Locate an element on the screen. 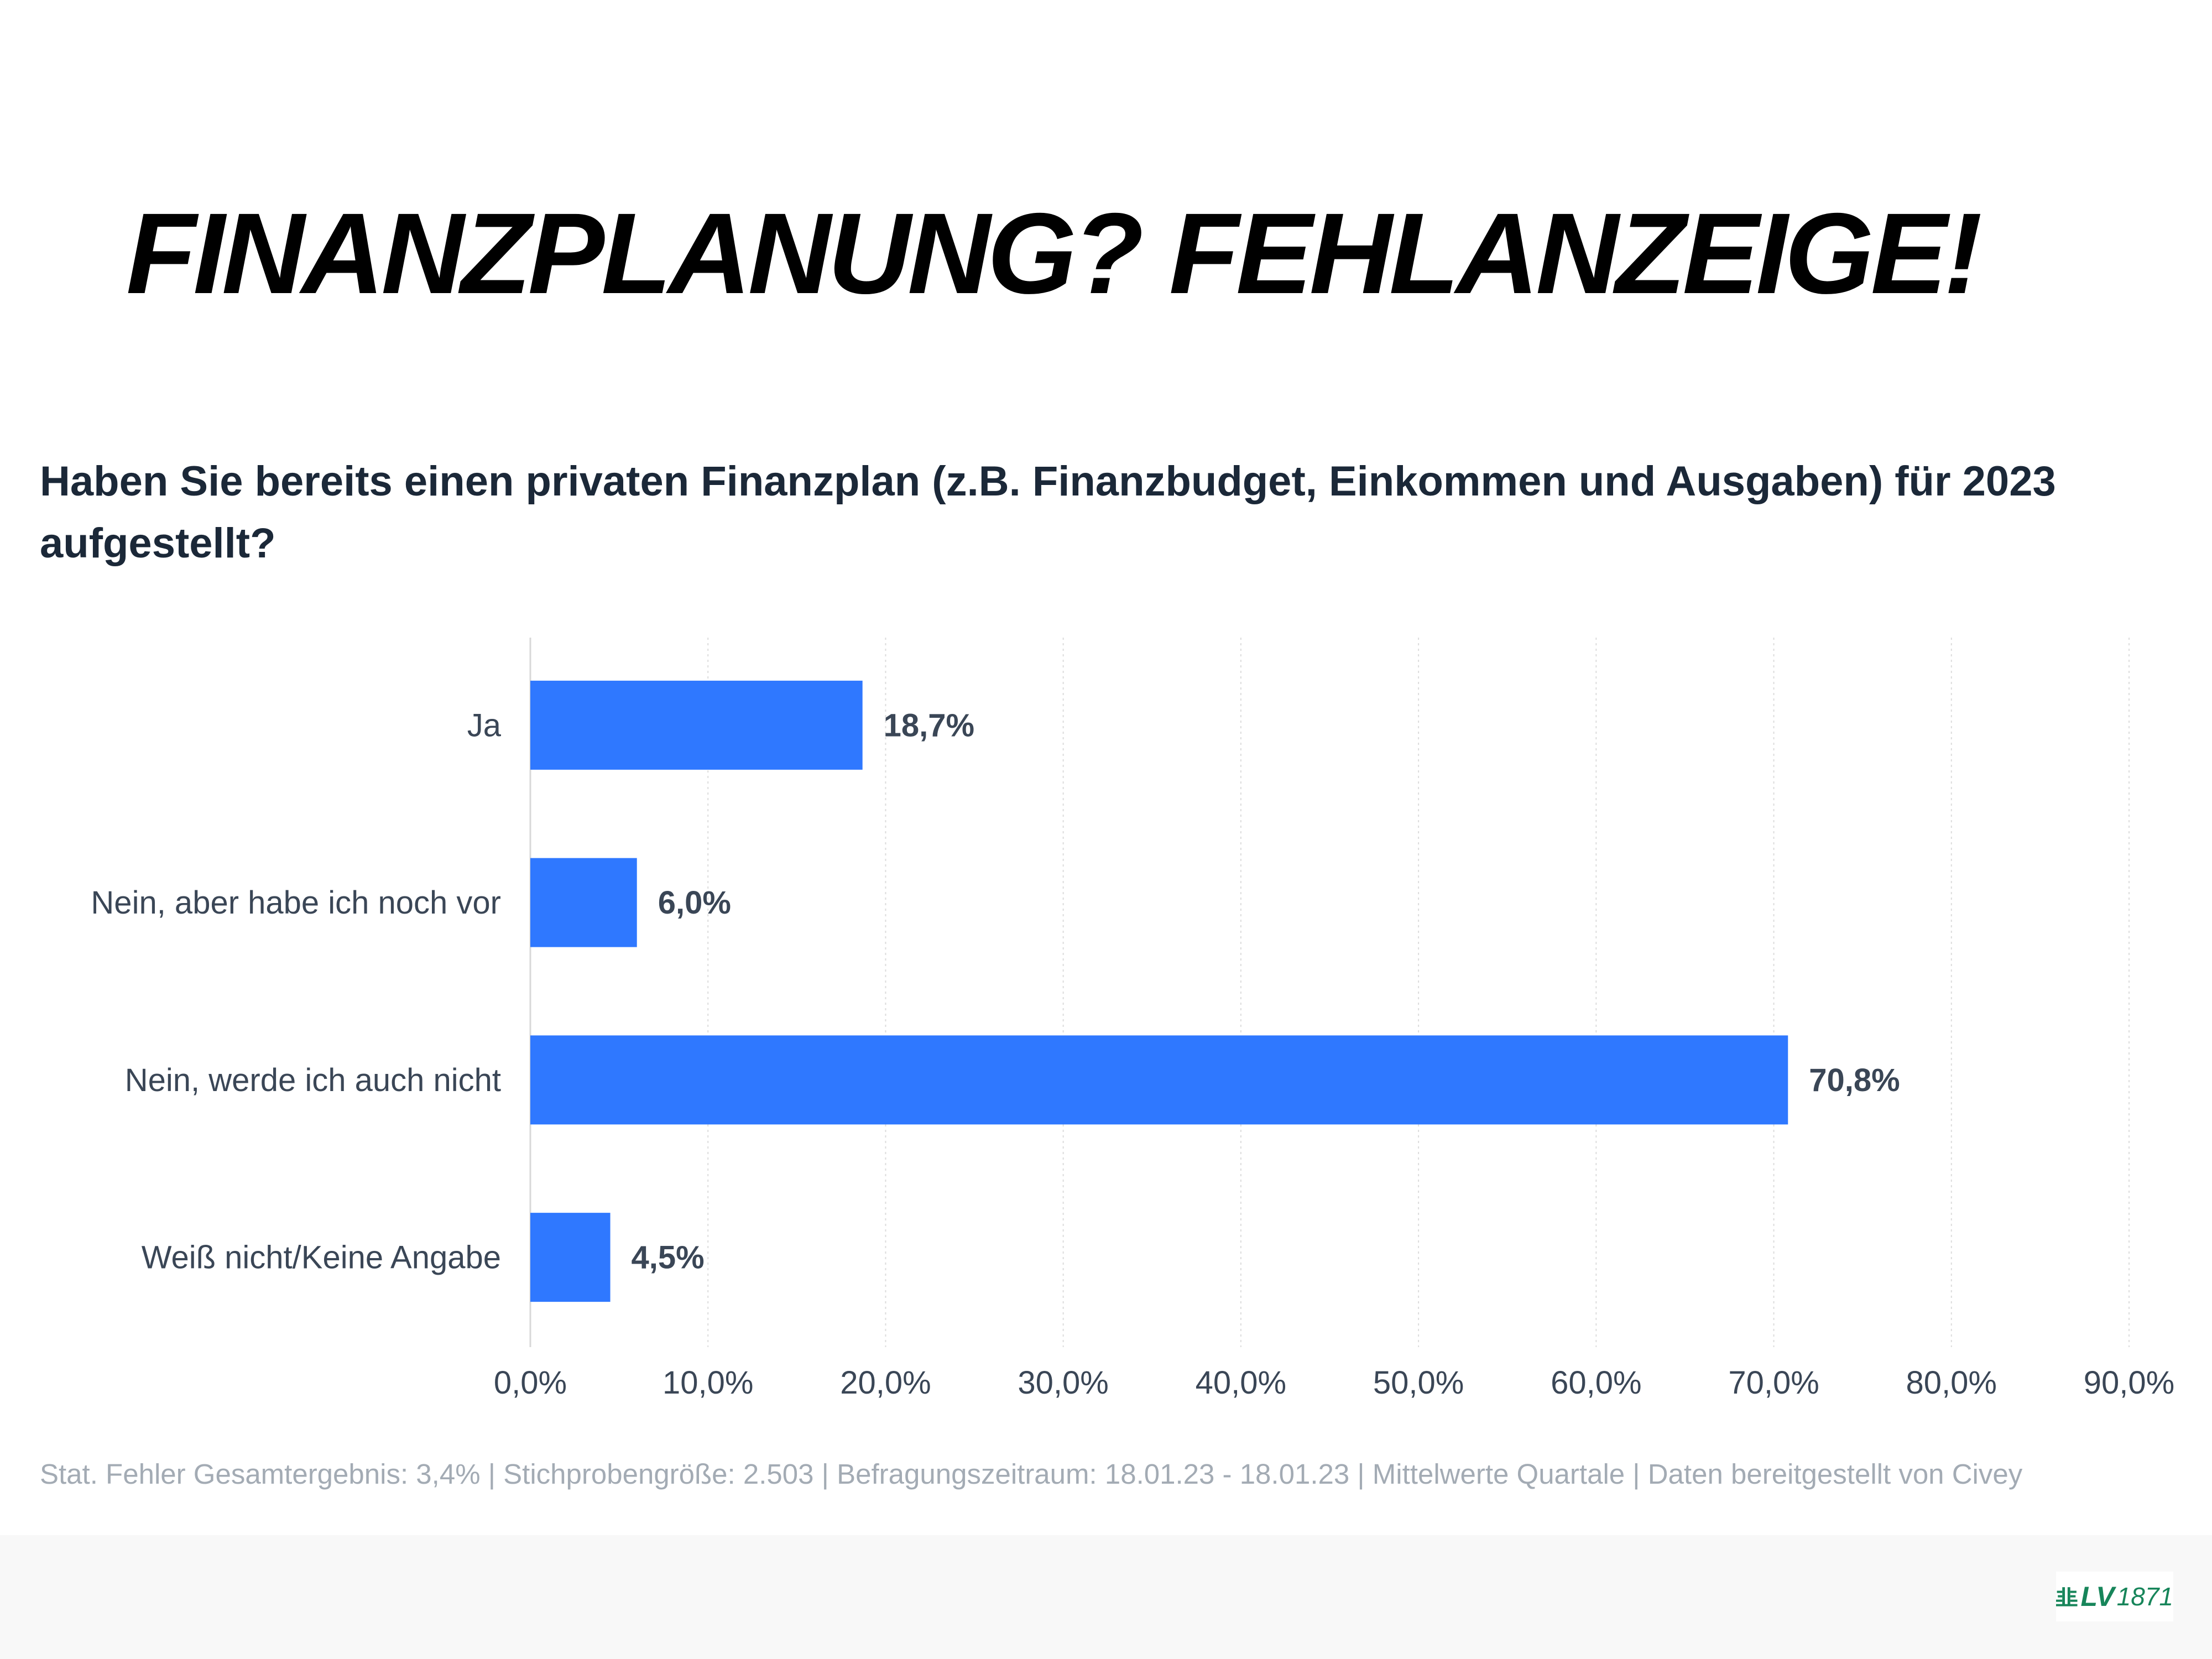 The width and height of the screenshot is (2212, 1659). value-label: 6,0% is located at coordinates (695, 903).